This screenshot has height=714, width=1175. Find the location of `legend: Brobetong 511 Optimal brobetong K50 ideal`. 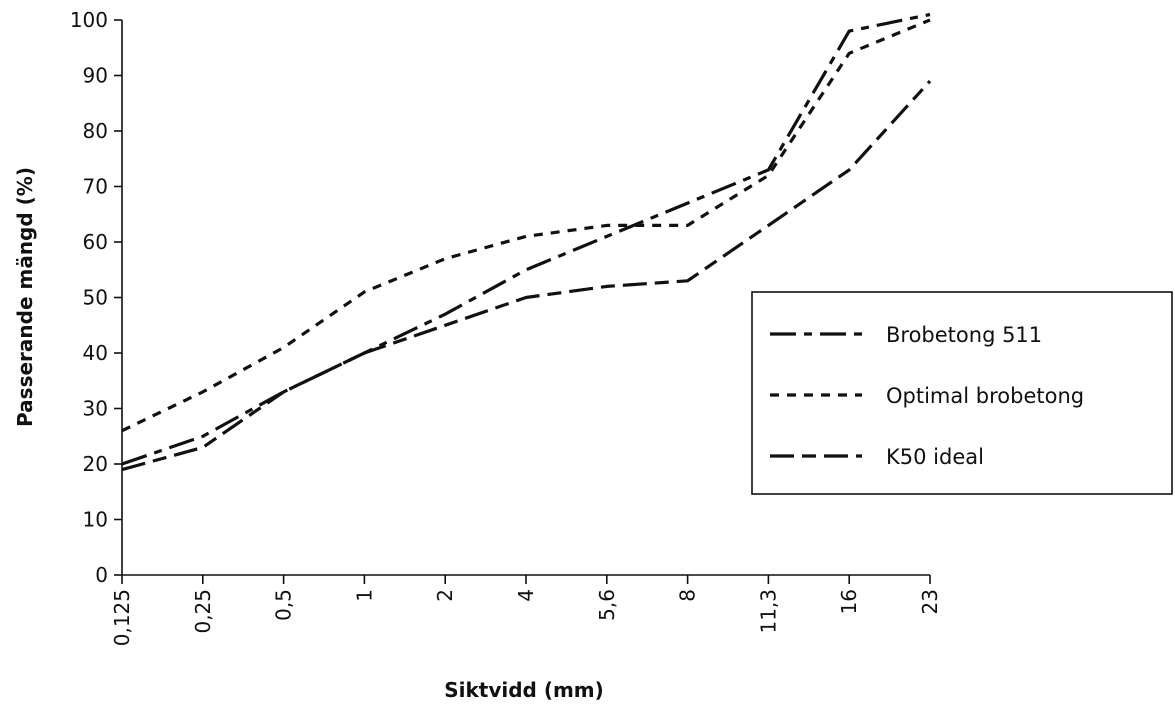

legend: Brobetong 511 Optimal brobetong K50 ideal is located at coordinates (962, 393).